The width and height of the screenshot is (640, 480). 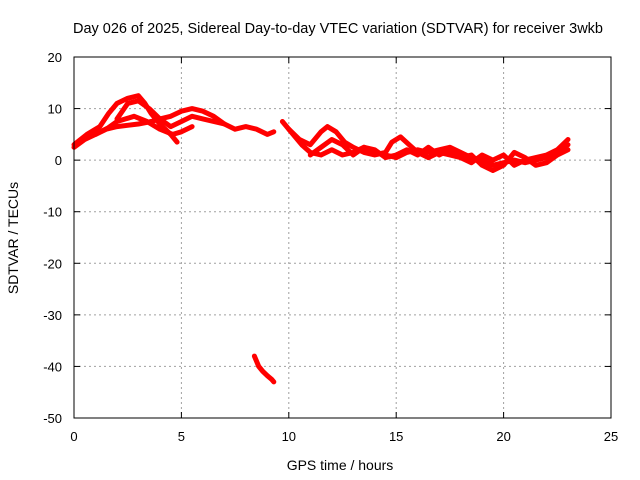 What do you see at coordinates (340, 465) in the screenshot?
I see `x-axis-label: GPS time / hours` at bounding box center [340, 465].